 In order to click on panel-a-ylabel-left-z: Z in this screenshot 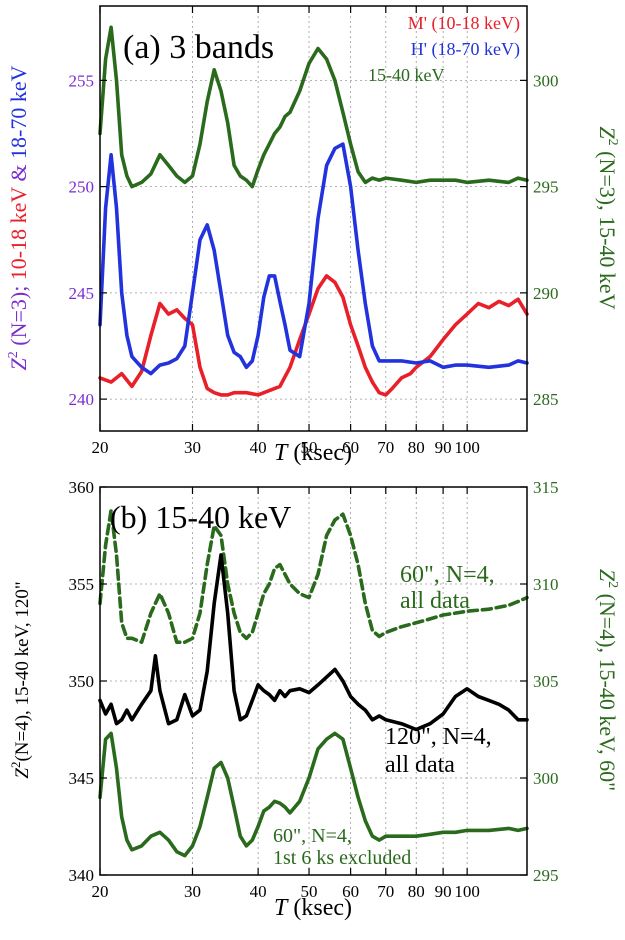, I will do `click(18, 364)`.